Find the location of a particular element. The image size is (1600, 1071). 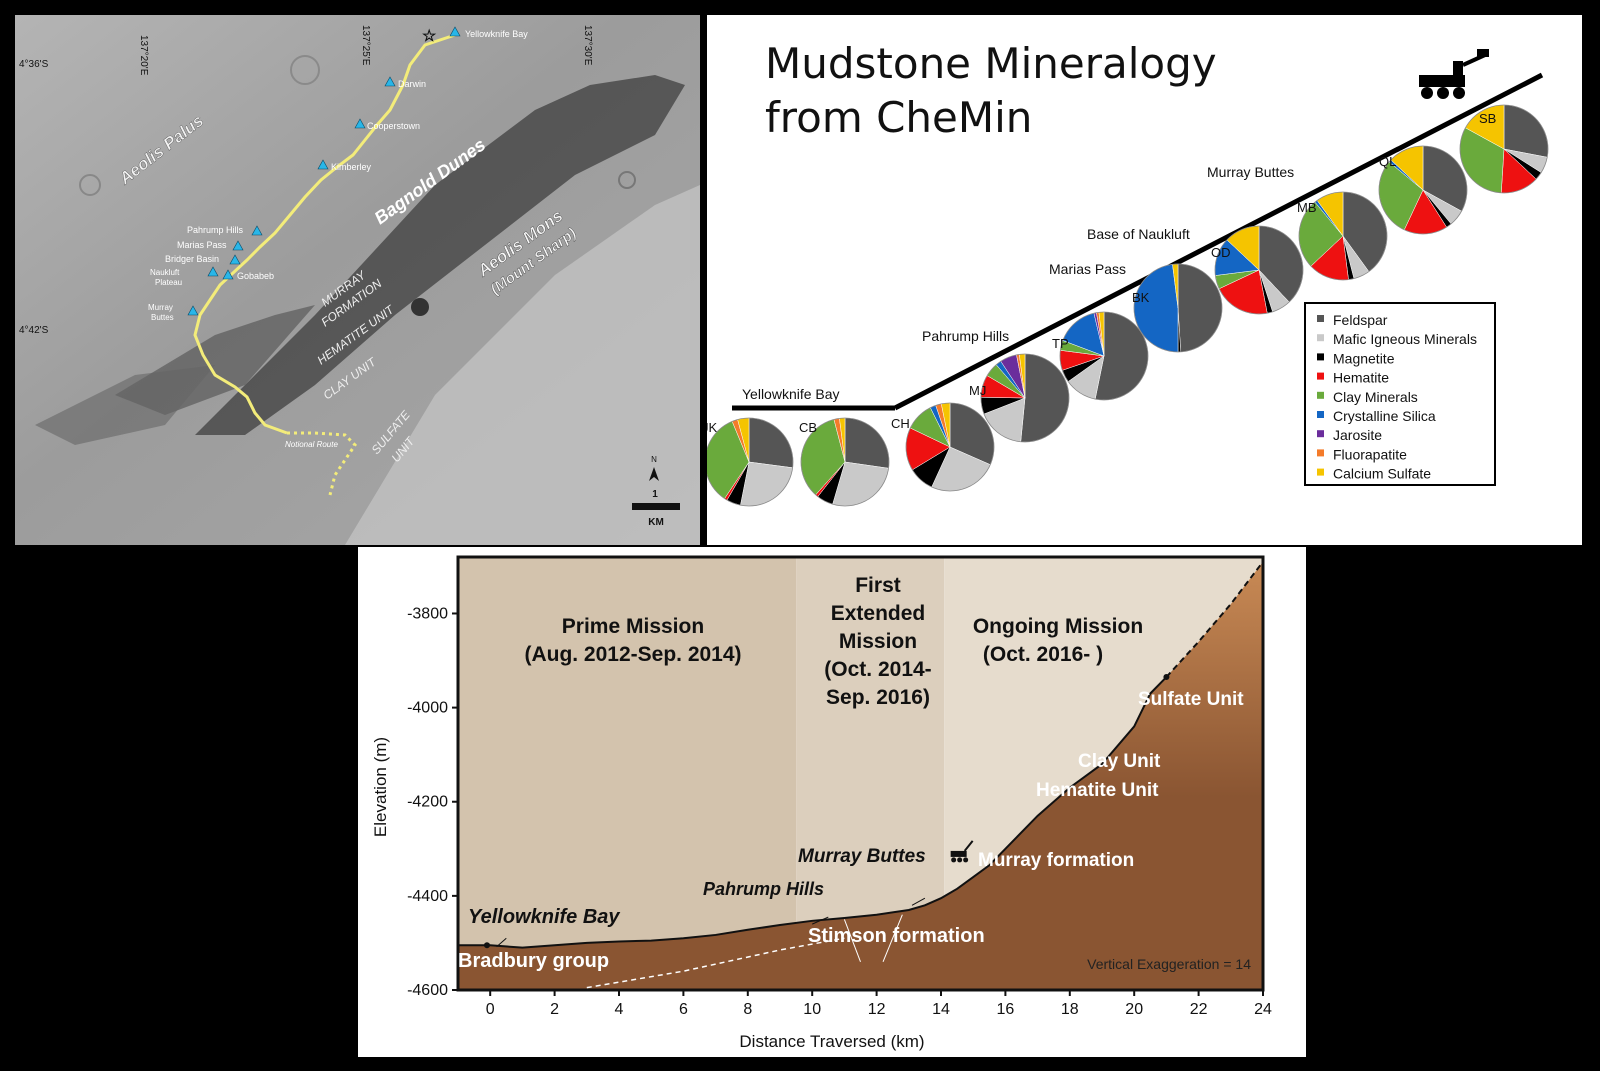

x-tick-label: 4 is located at coordinates (619, 1009).